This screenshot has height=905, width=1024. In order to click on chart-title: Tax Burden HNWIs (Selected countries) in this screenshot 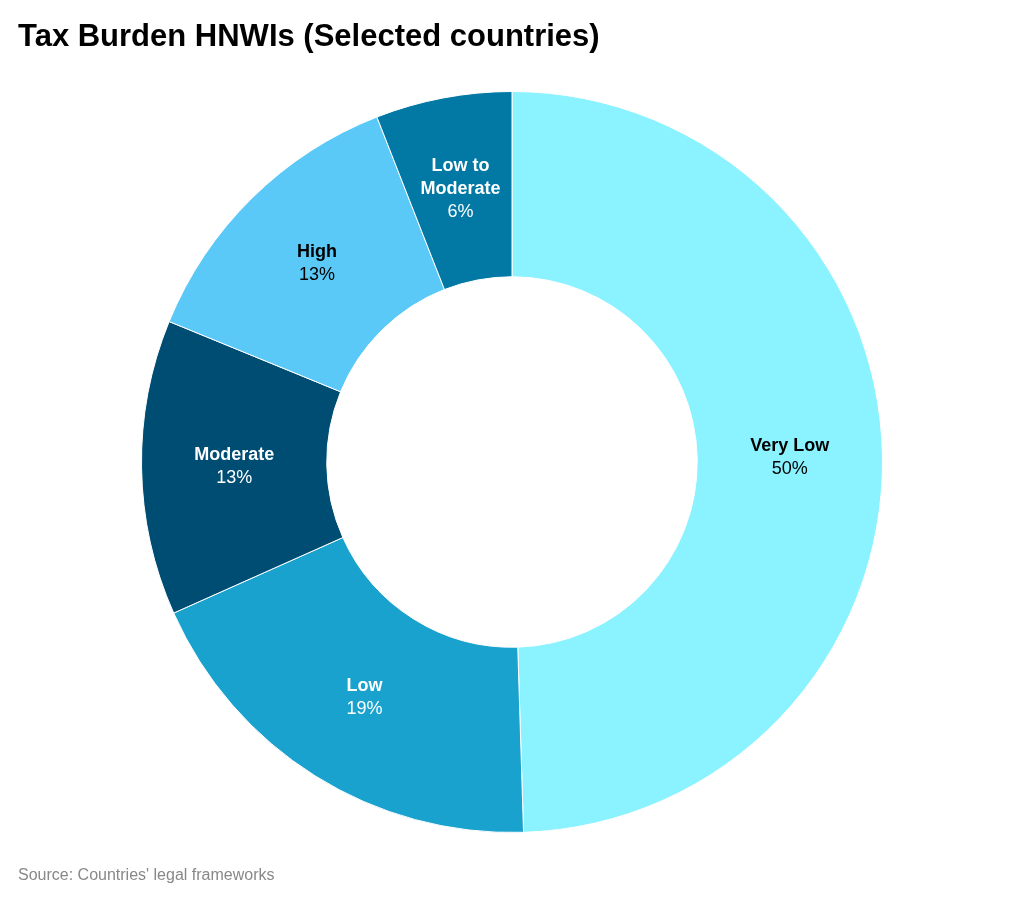, I will do `click(309, 36)`.